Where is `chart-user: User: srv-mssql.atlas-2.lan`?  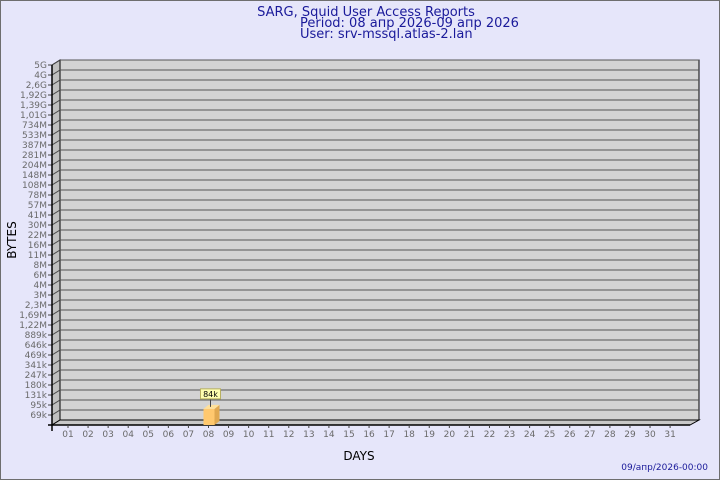
chart-user: User: srv-mssql.atlas-2.lan is located at coordinates (386, 34).